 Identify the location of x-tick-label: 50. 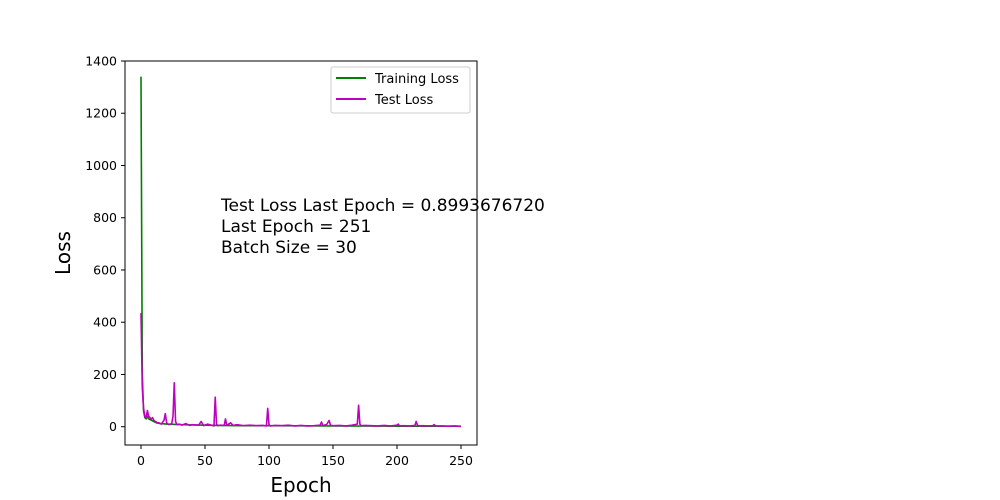
(205, 460).